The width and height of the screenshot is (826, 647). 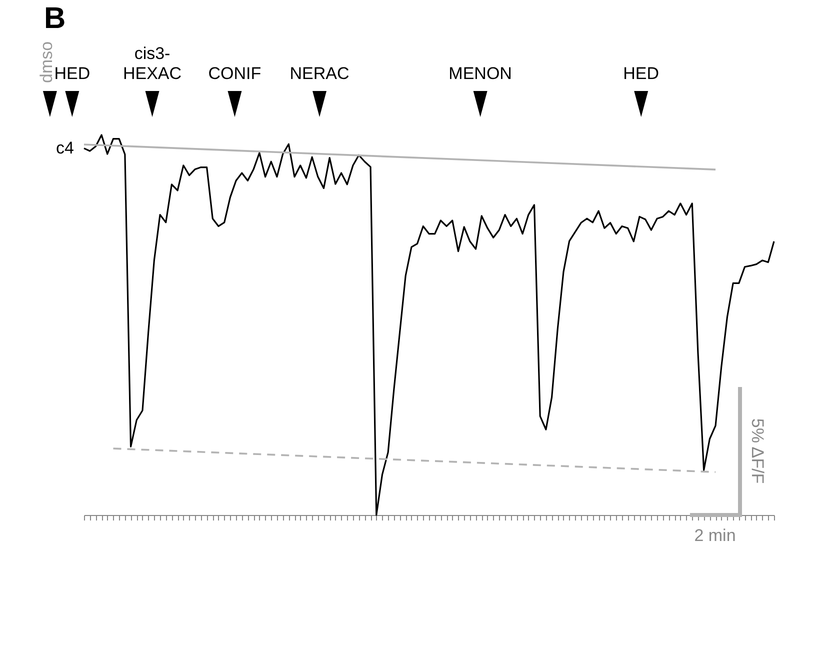 What do you see at coordinates (715, 535) in the screenshot?
I see `text: 2 min` at bounding box center [715, 535].